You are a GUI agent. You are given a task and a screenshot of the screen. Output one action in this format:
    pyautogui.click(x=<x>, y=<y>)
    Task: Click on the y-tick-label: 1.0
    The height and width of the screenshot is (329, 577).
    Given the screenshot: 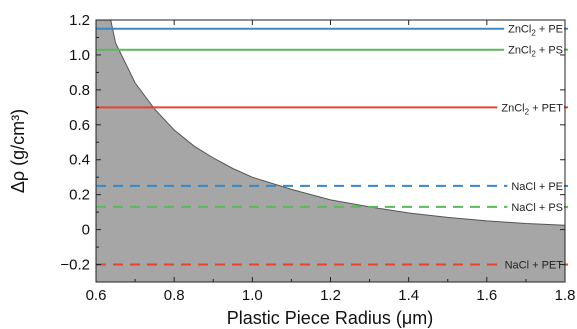 What is the action you would take?
    pyautogui.click(x=79, y=55)
    